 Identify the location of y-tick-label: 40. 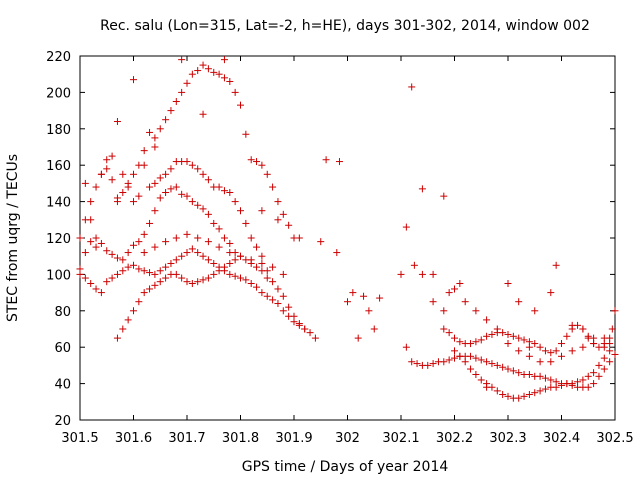
(62, 385).